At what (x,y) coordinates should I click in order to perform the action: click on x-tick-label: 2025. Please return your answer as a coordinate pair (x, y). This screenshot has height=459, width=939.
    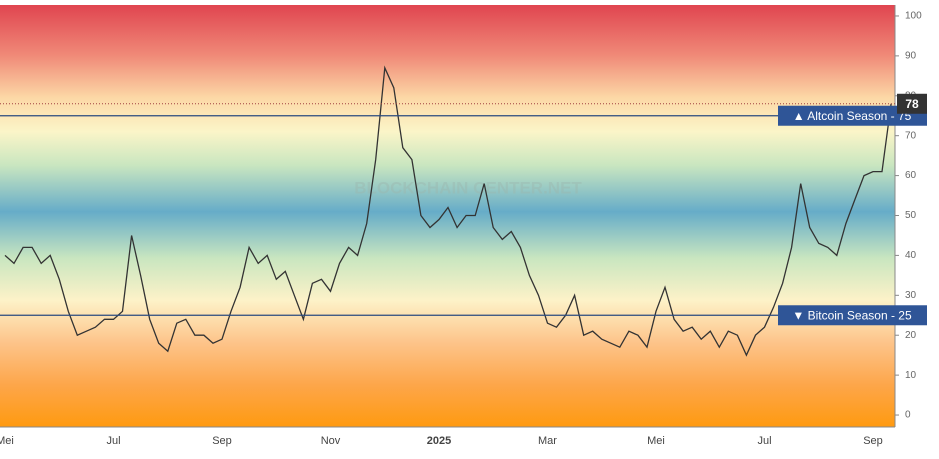
    Looking at the image, I should click on (439, 441).